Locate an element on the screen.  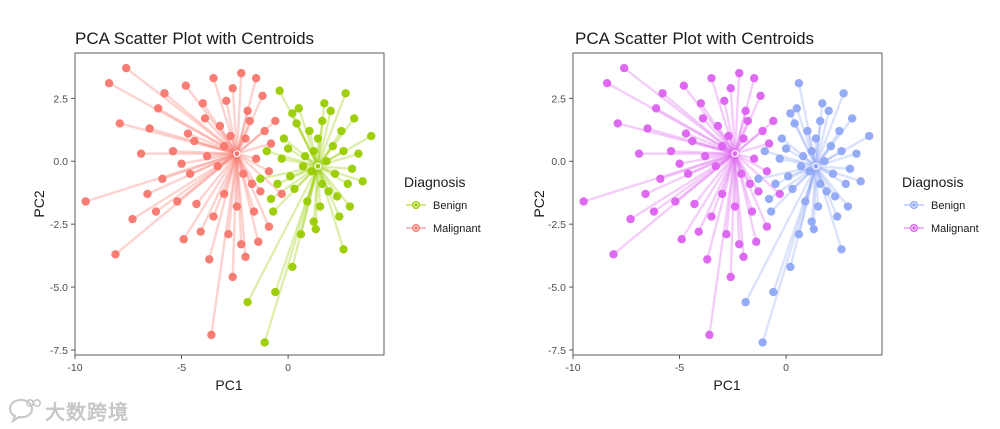
legend-title: Diagnosis is located at coordinates (434, 182).